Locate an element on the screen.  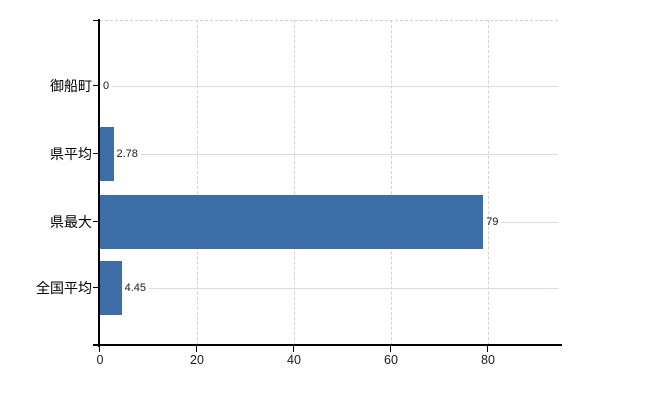
category-label: 御船町 is located at coordinates (71, 86).